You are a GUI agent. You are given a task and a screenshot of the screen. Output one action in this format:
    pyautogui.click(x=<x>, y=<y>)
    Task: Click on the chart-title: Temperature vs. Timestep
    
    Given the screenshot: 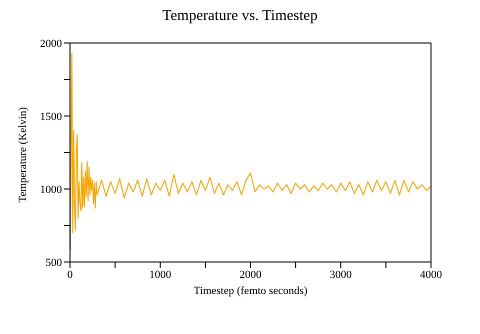 What is the action you would take?
    pyautogui.click(x=240, y=17)
    